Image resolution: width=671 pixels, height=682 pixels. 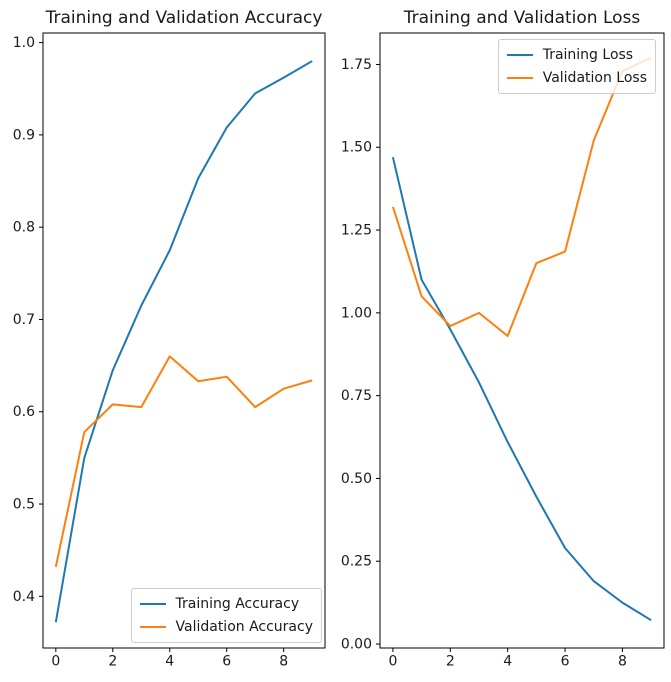 I want to click on training-loss-line-swatch, so click(x=519, y=55).